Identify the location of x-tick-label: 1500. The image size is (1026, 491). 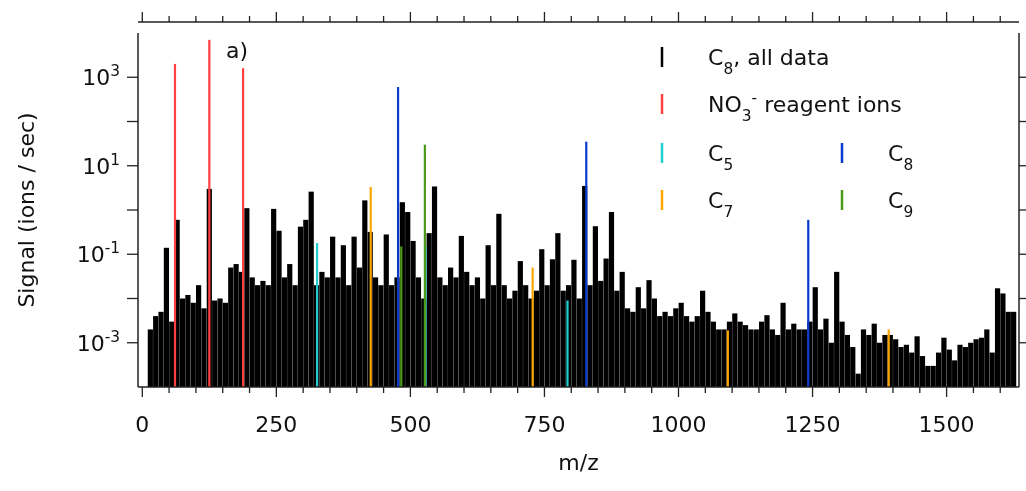
(946, 424).